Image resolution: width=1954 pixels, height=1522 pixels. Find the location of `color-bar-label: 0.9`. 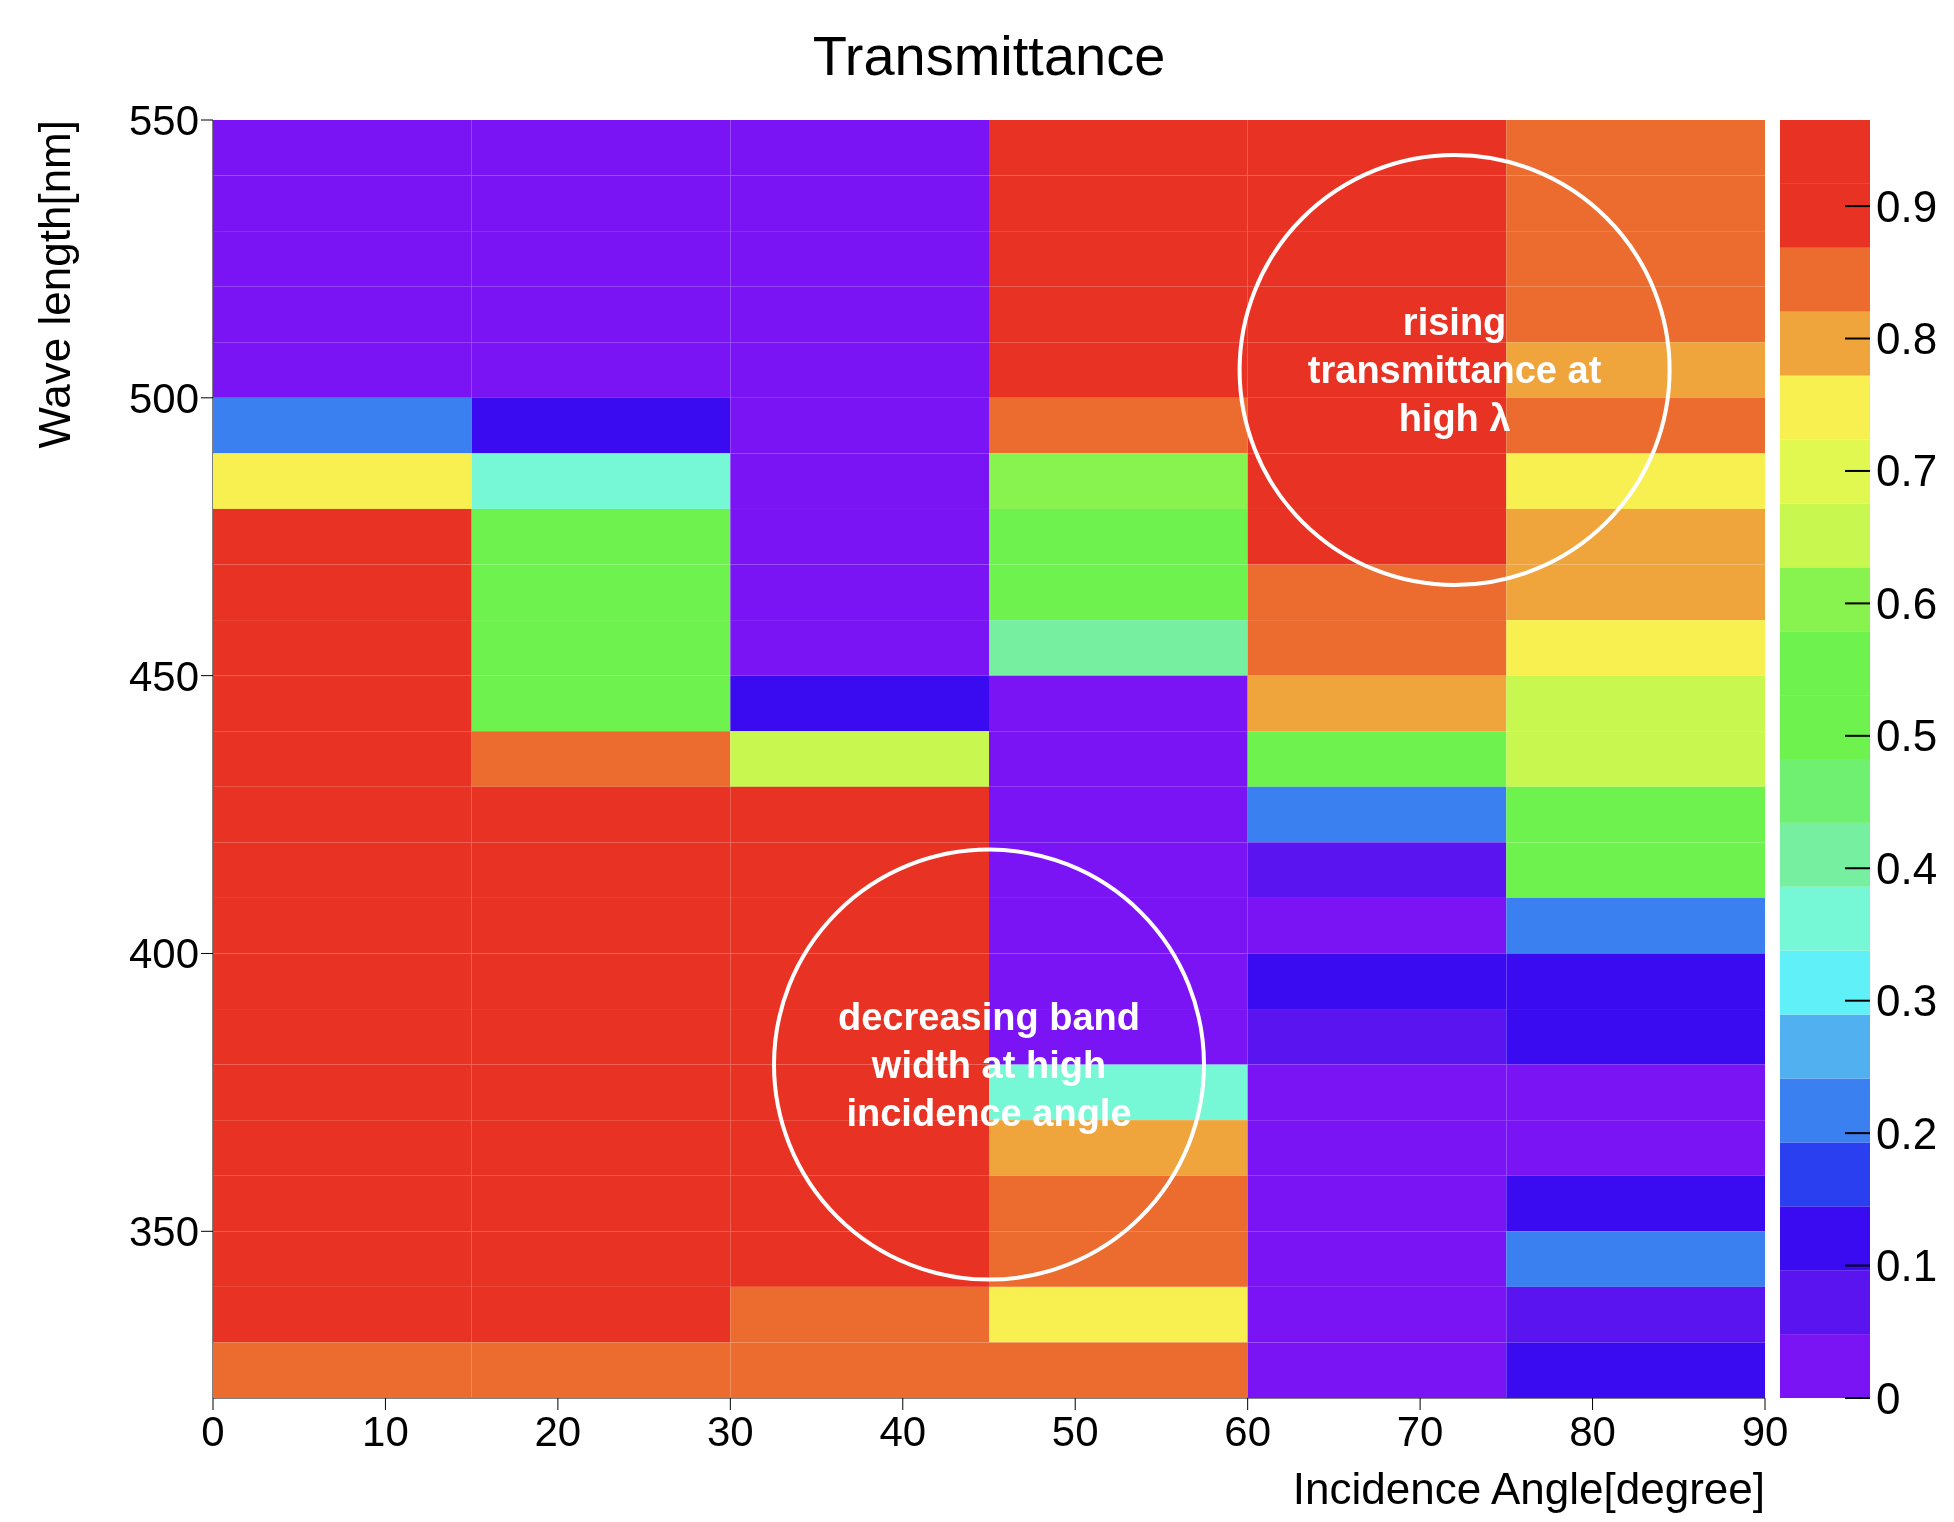

color-bar-label: 0.9 is located at coordinates (1907, 206).